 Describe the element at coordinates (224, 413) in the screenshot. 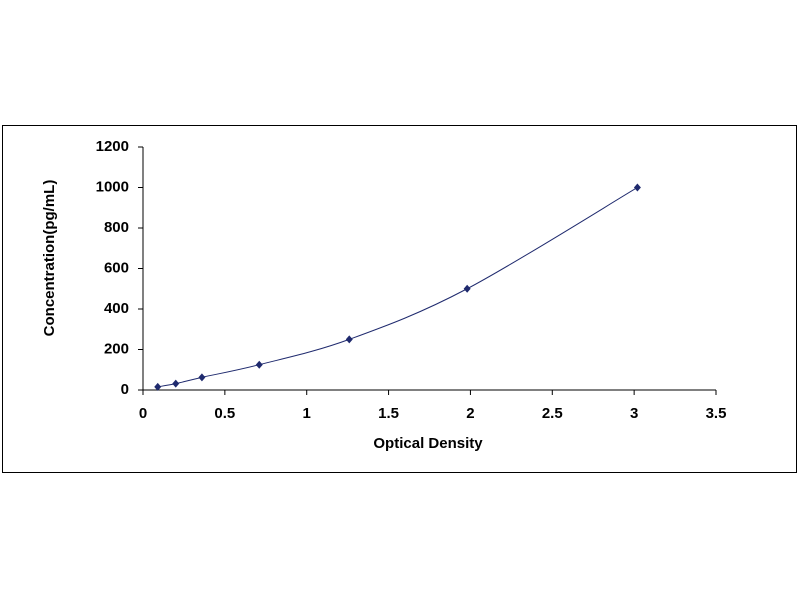

I see `x-tick-label: 0.5` at that location.